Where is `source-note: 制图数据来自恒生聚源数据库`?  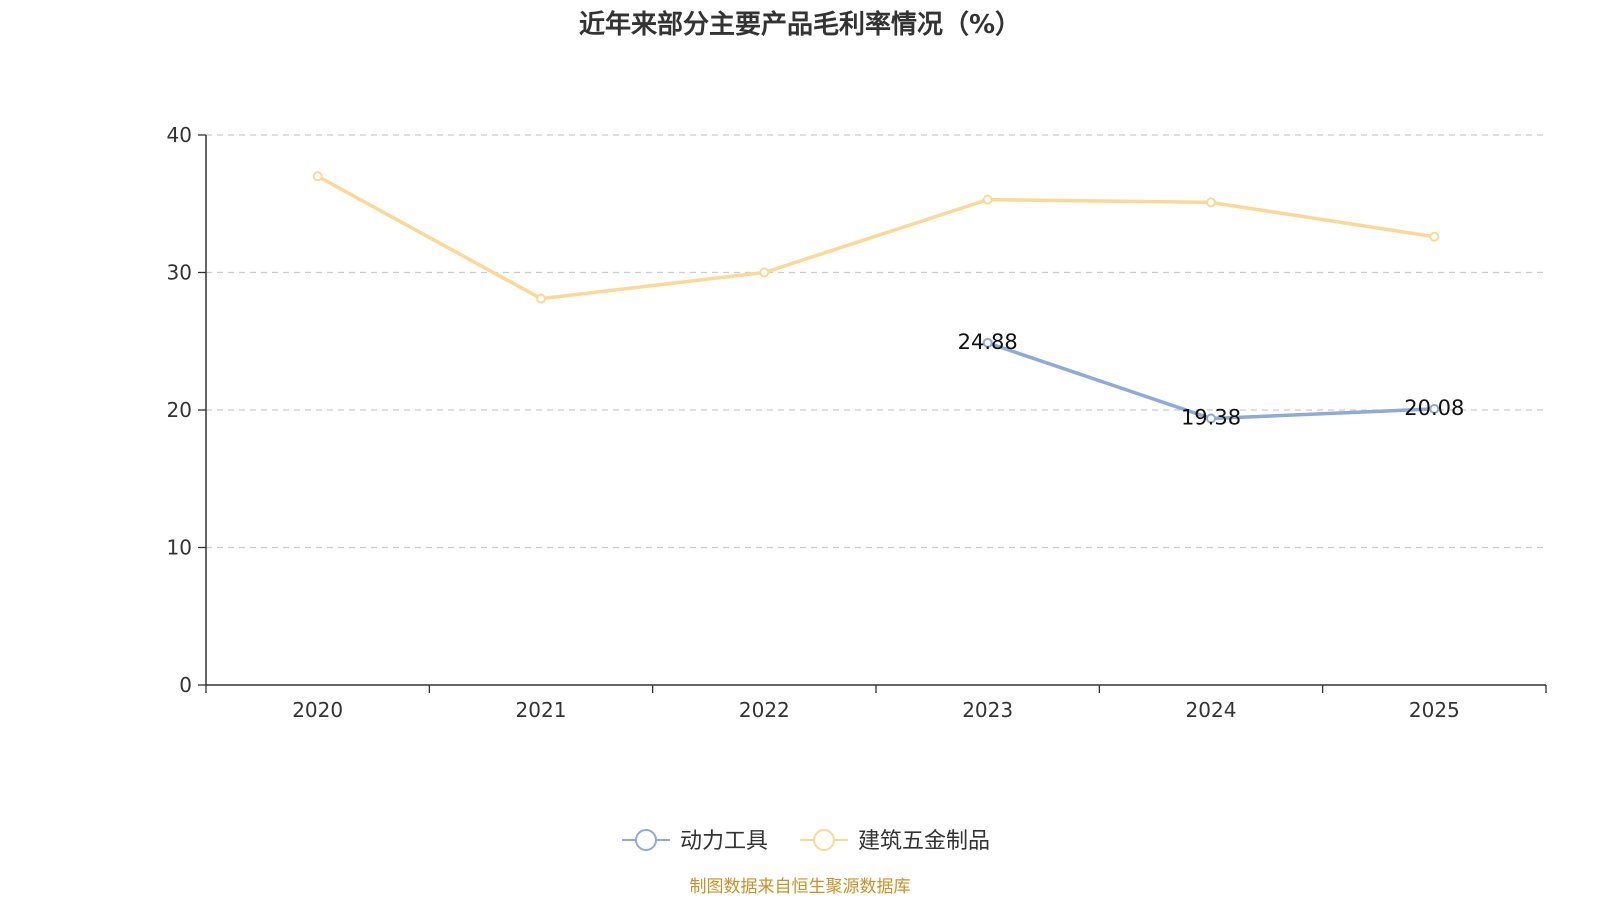 source-note: 制图数据来自恒生聚源数据库 is located at coordinates (800, 887).